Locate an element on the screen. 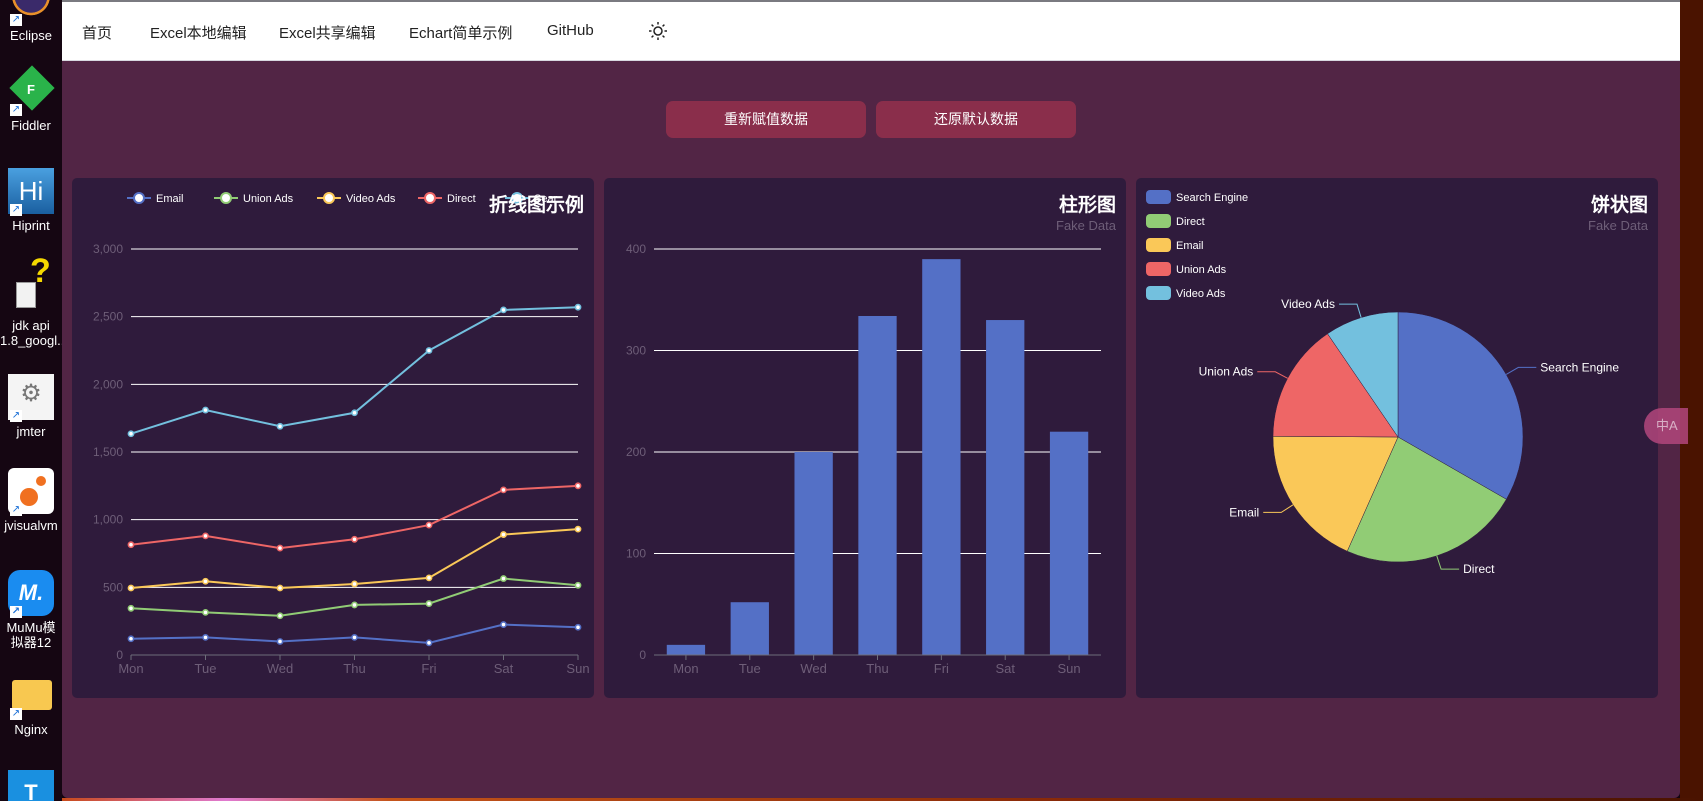 This screenshot has width=1703, height=801. svg-text: Sear is located at coordinates (546, 199).